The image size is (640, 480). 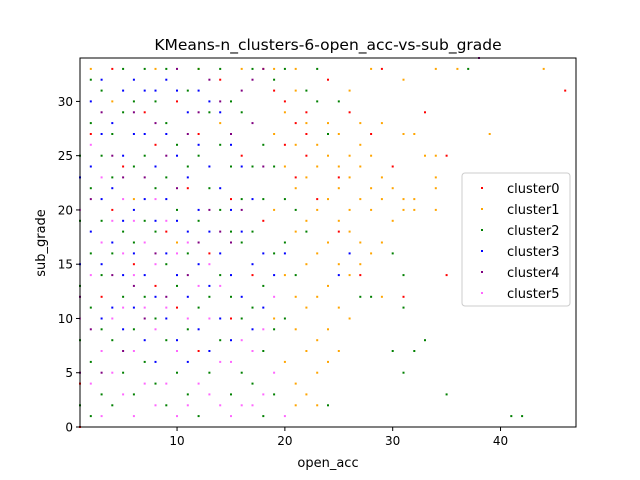 What do you see at coordinates (533, 294) in the screenshot?
I see `legend-label: cluster5` at bounding box center [533, 294].